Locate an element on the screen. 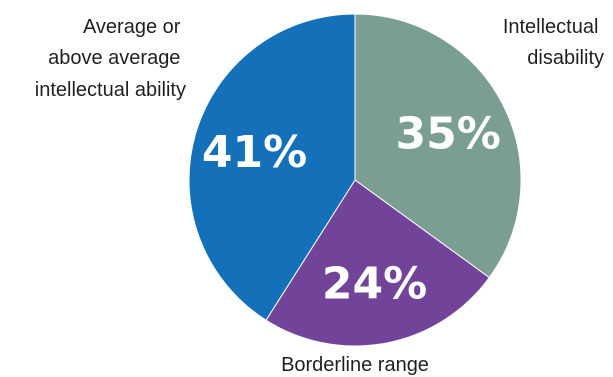 This screenshot has height=377, width=613. percentage-label-1: 35% is located at coordinates (448, 134).